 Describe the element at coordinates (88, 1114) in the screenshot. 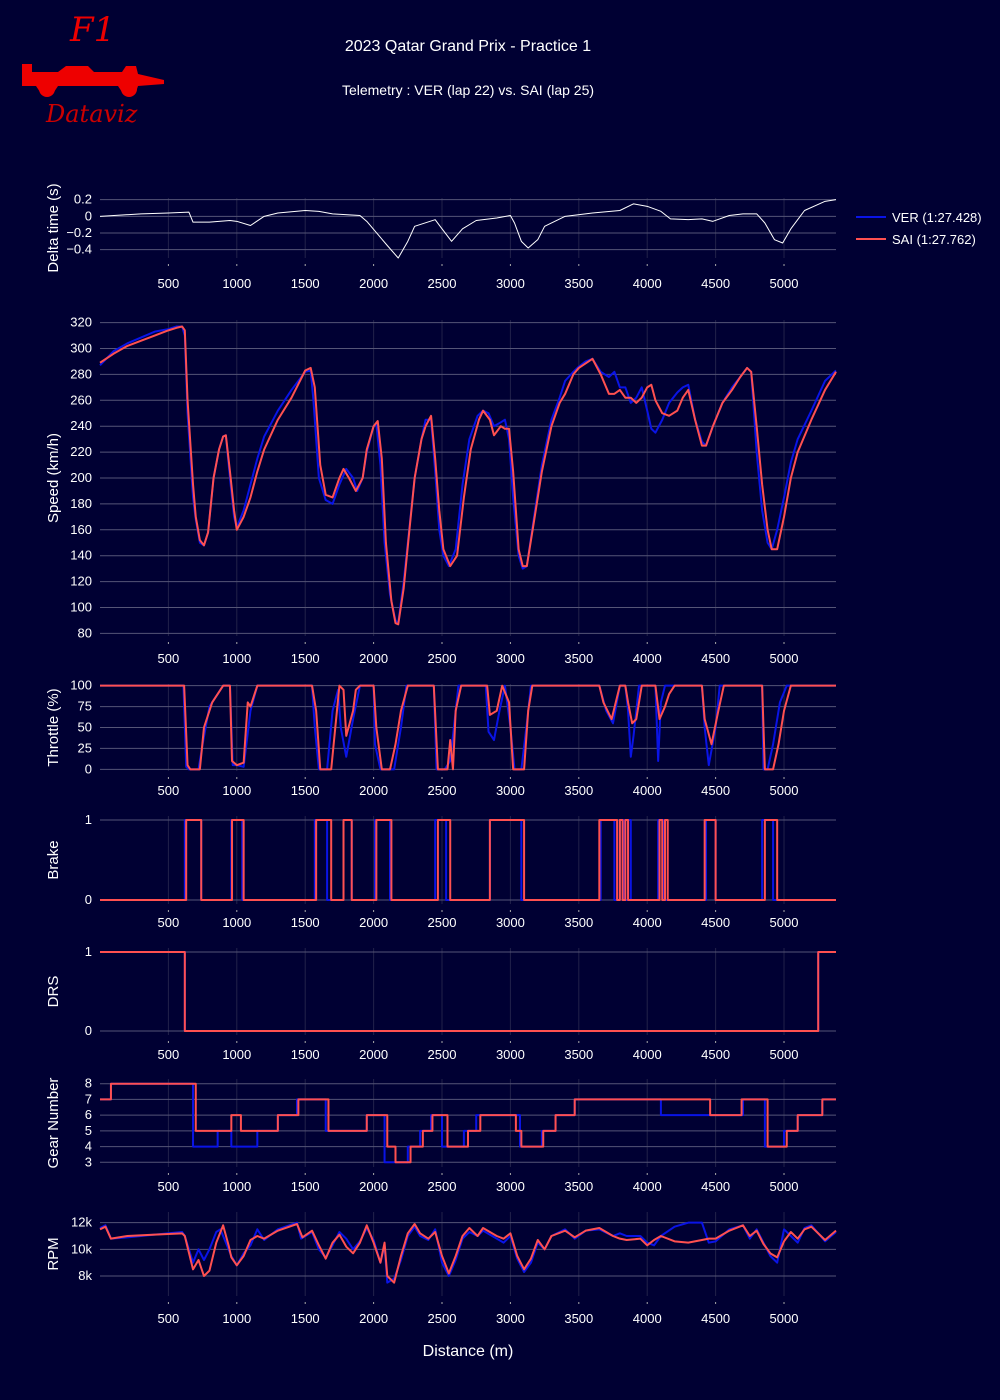

I see `y-tick-label: 6` at that location.